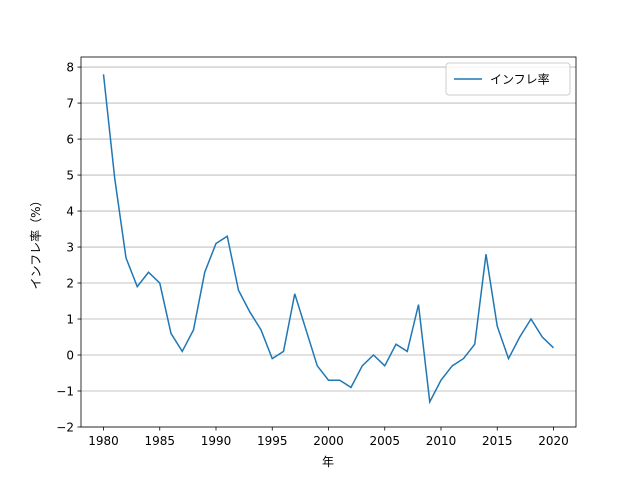 This screenshot has height=484, width=640. Describe the element at coordinates (384, 441) in the screenshot. I see `x-tick-label: 2005` at that location.